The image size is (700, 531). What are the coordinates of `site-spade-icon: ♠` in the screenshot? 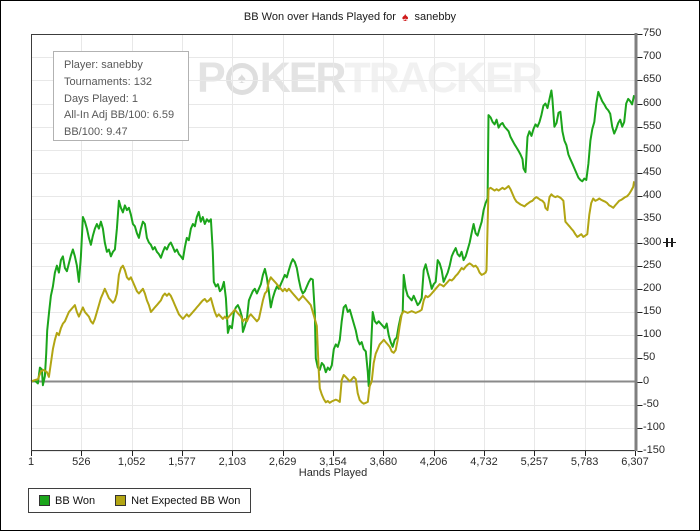 It's located at (405, 17).